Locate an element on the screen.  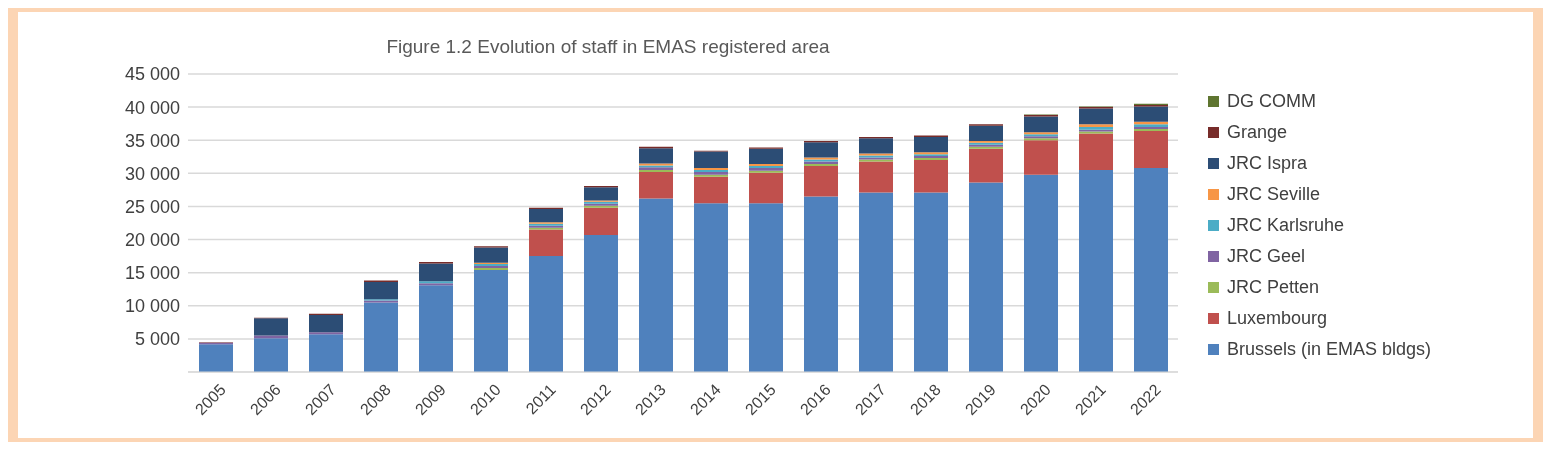
legend-label: JRC Ispra is located at coordinates (1267, 163).